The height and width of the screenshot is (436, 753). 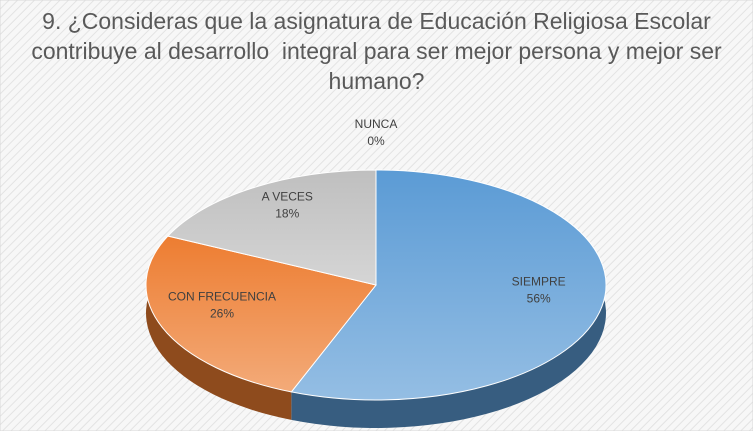 What do you see at coordinates (287, 196) in the screenshot?
I see `slice-label: A VECES` at bounding box center [287, 196].